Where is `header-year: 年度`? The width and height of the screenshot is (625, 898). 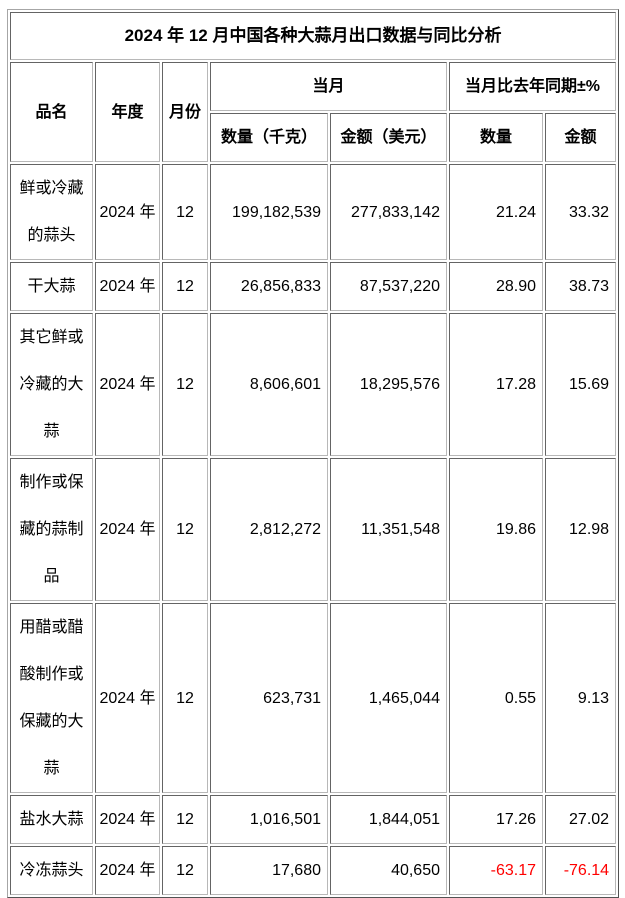
header-year: 年度 is located at coordinates (127, 112).